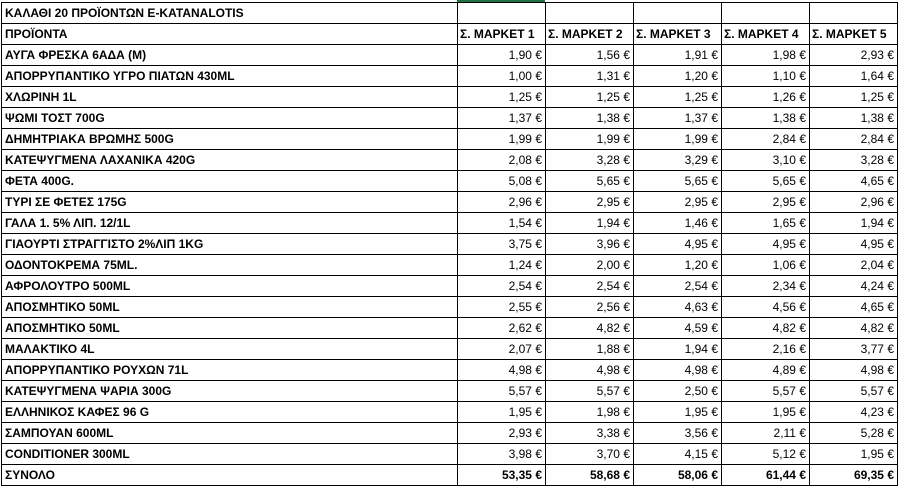 The height and width of the screenshot is (488, 900). Describe the element at coordinates (229, 391) in the screenshot. I see `product-name-cell: ΚΑΤΕΨΥΓΜΕΝΑ ΨΑΡΙΑ 300G` at that location.